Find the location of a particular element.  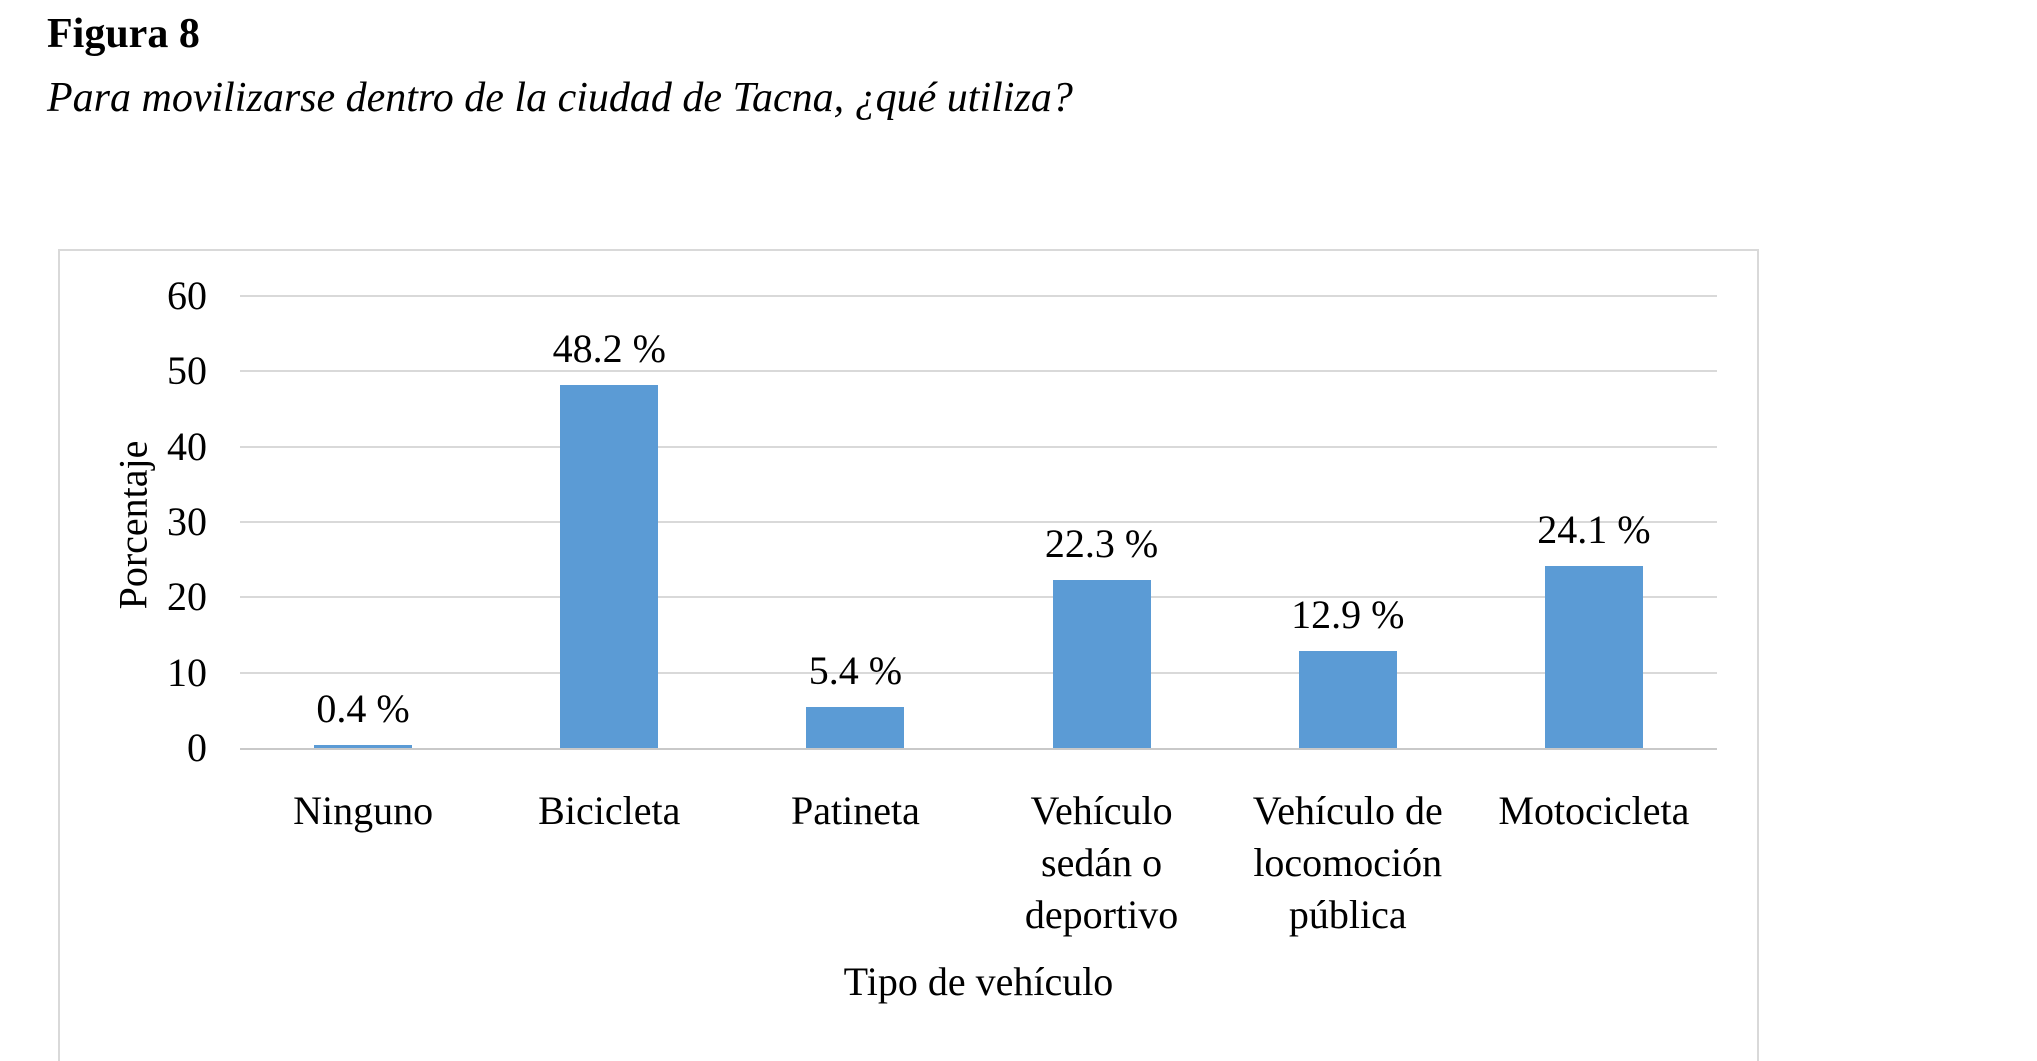

x-axis-title: Tipo de vehículo is located at coordinates (978, 981).